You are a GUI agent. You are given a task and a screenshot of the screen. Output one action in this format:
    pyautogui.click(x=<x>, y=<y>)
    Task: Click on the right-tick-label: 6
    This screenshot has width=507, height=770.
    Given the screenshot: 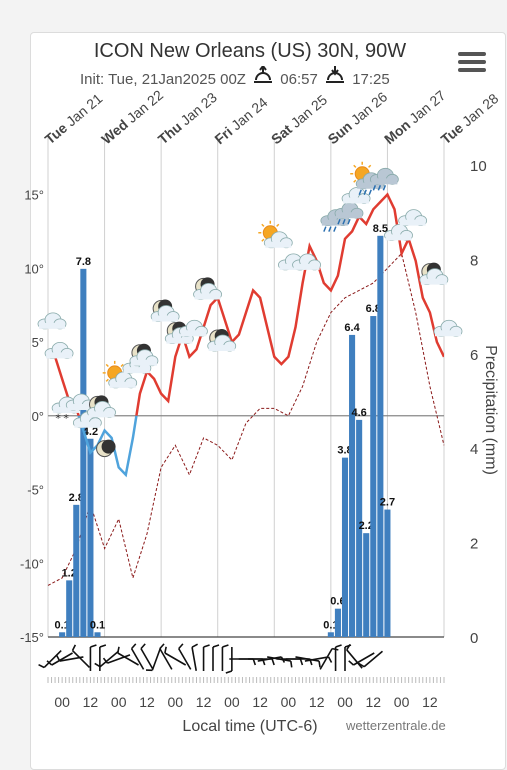 What is the action you would take?
    pyautogui.click(x=474, y=355)
    